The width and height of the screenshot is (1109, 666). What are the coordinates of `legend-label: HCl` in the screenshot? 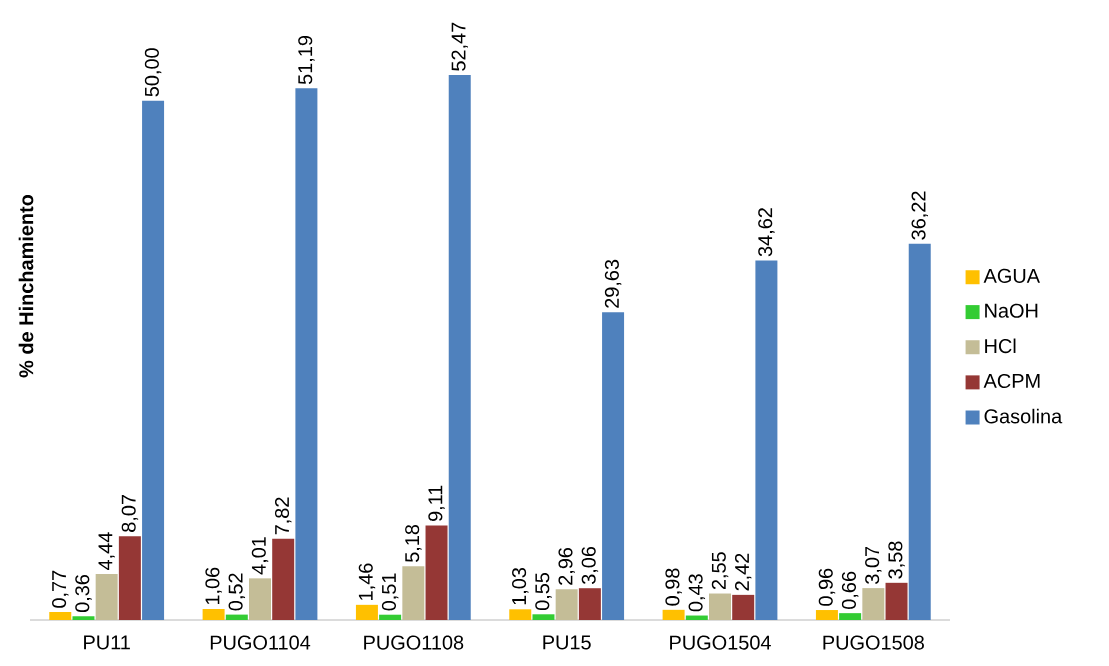 It's located at (1000, 346).